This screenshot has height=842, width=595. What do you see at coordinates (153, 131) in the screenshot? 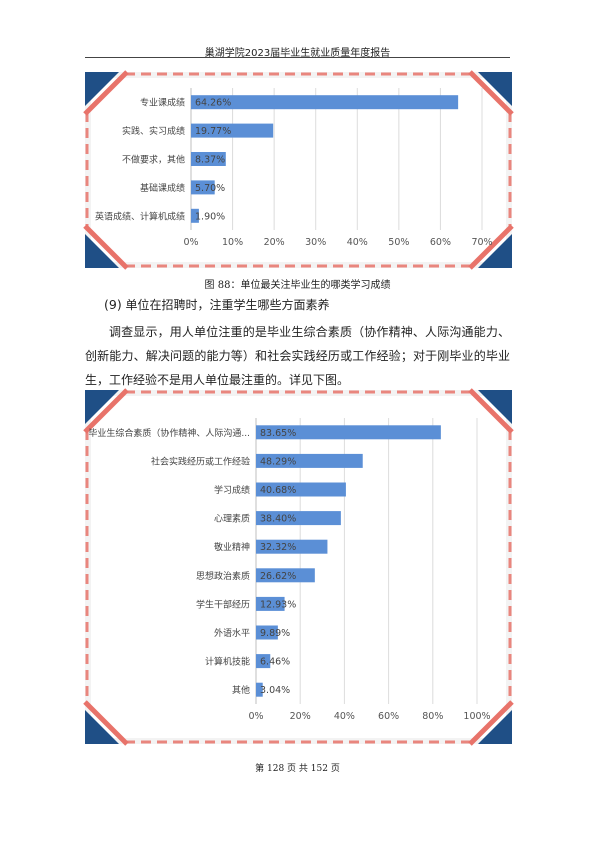
I see `category-label: 实践、实习成绩` at bounding box center [153, 131].